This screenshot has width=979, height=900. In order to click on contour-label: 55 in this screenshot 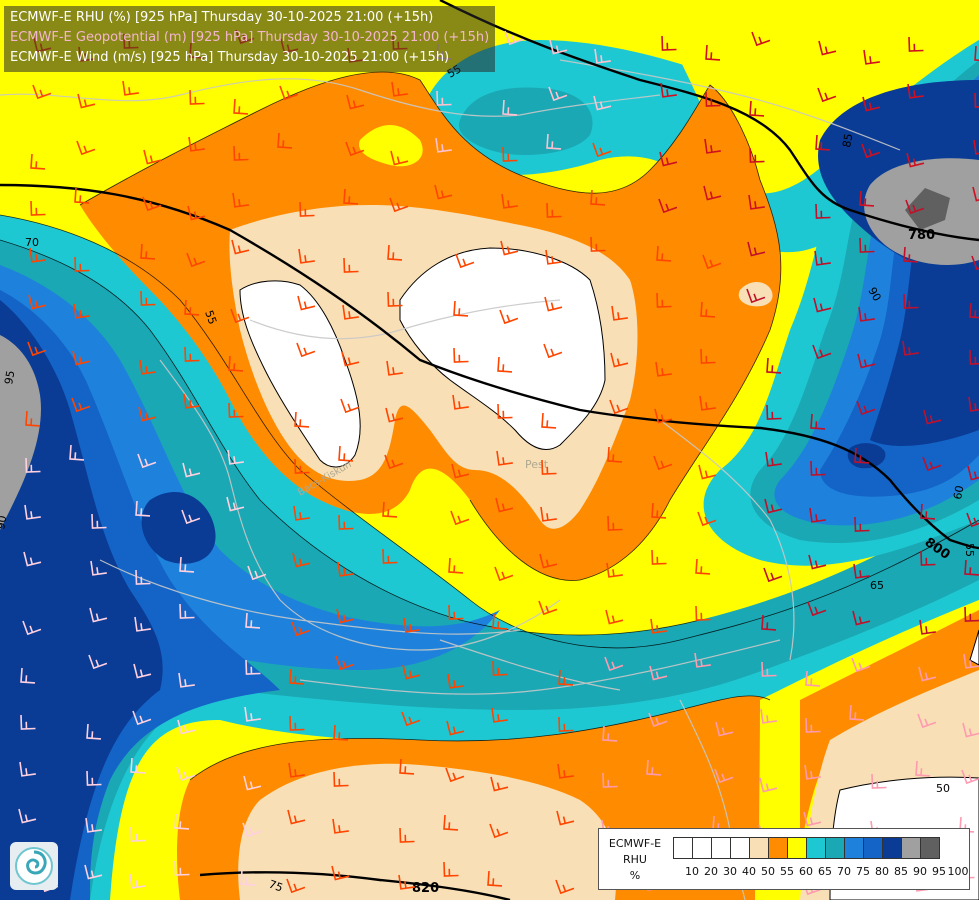, I will do `click(969, 550)`.